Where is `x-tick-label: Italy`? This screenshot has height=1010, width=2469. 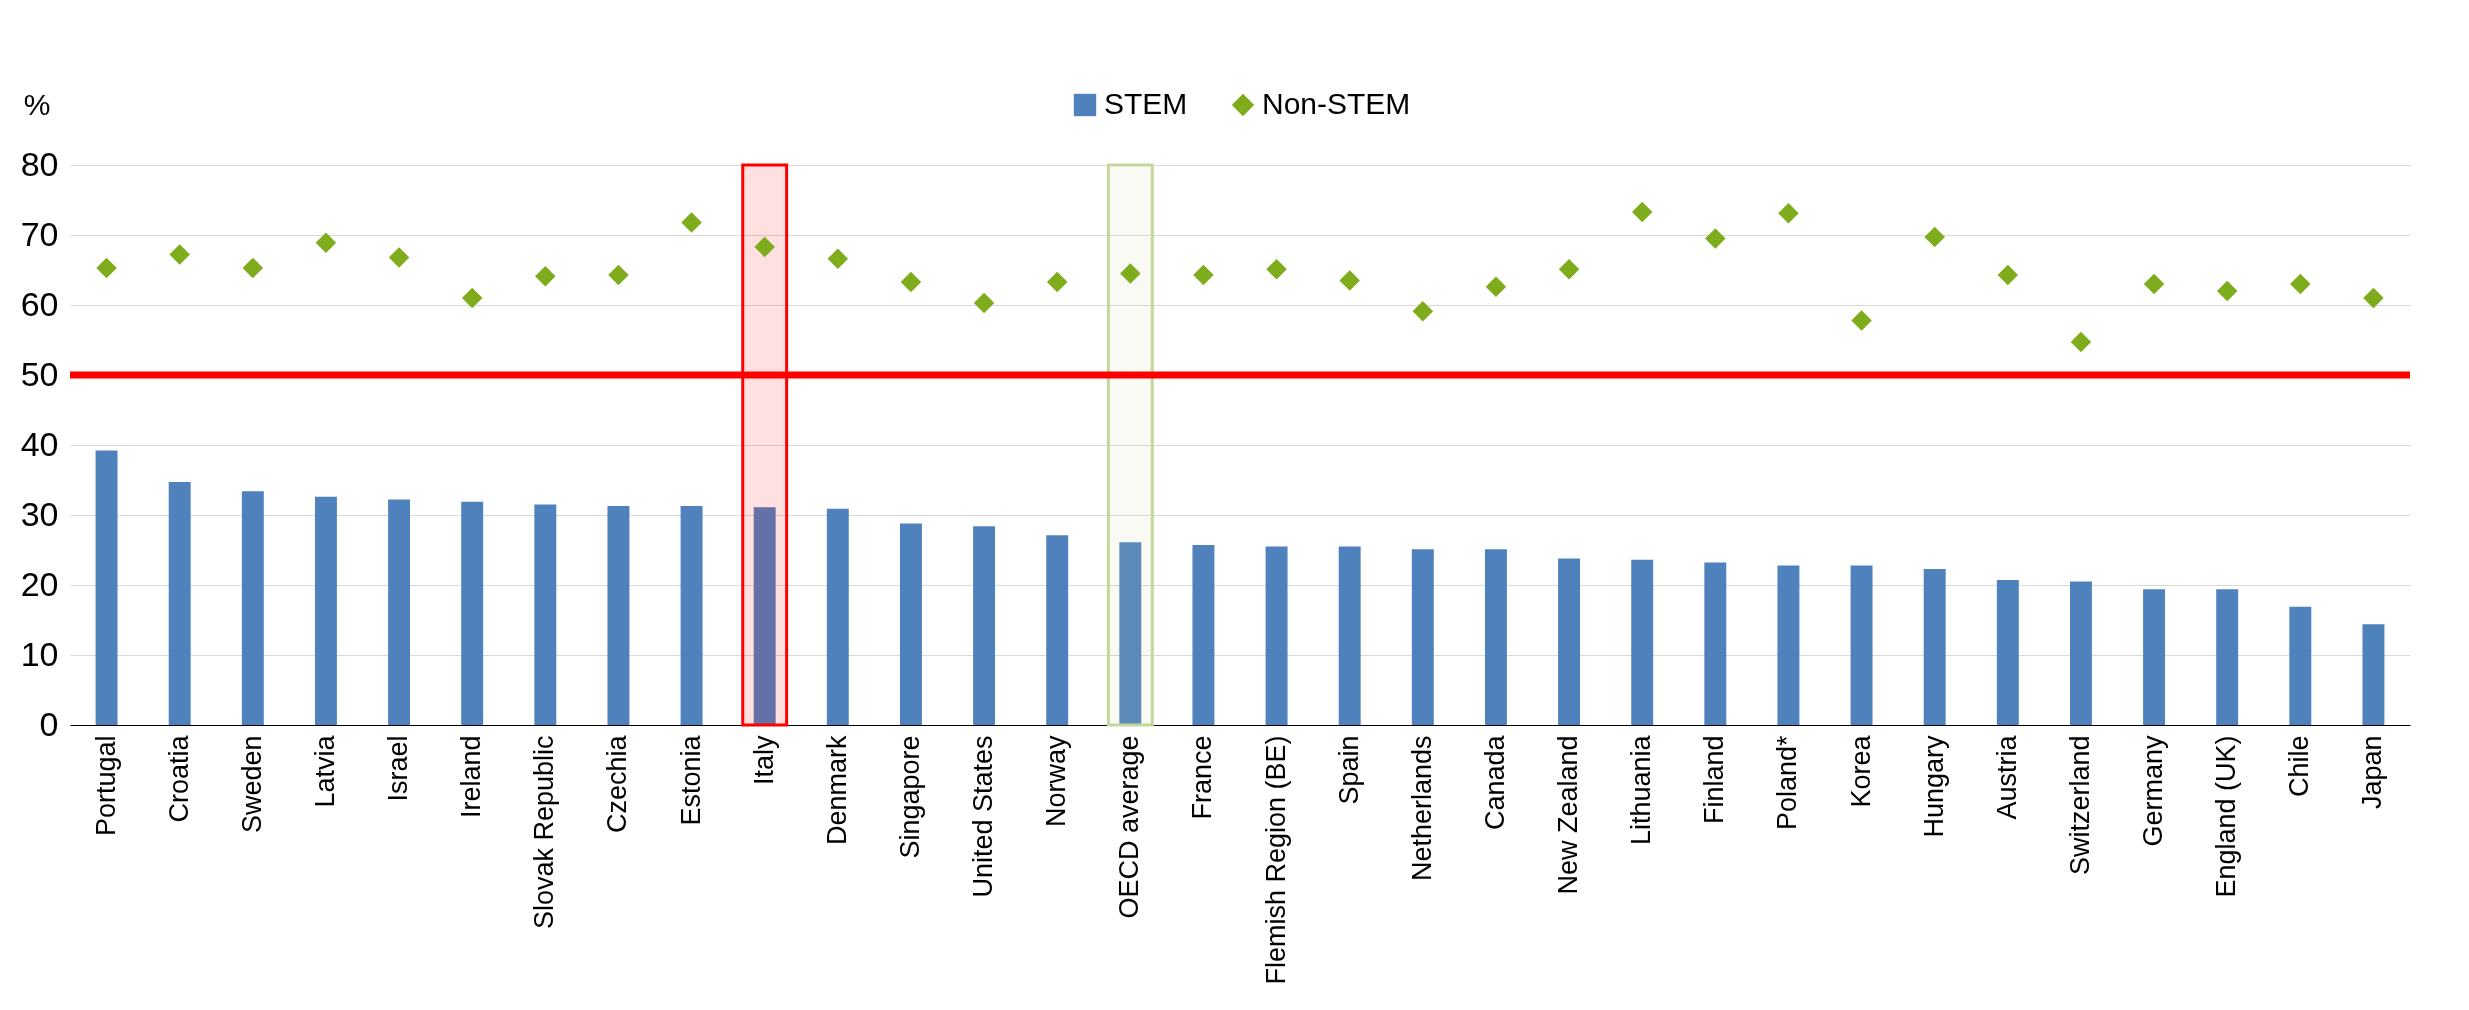 x-tick-label: Italy is located at coordinates (763, 760).